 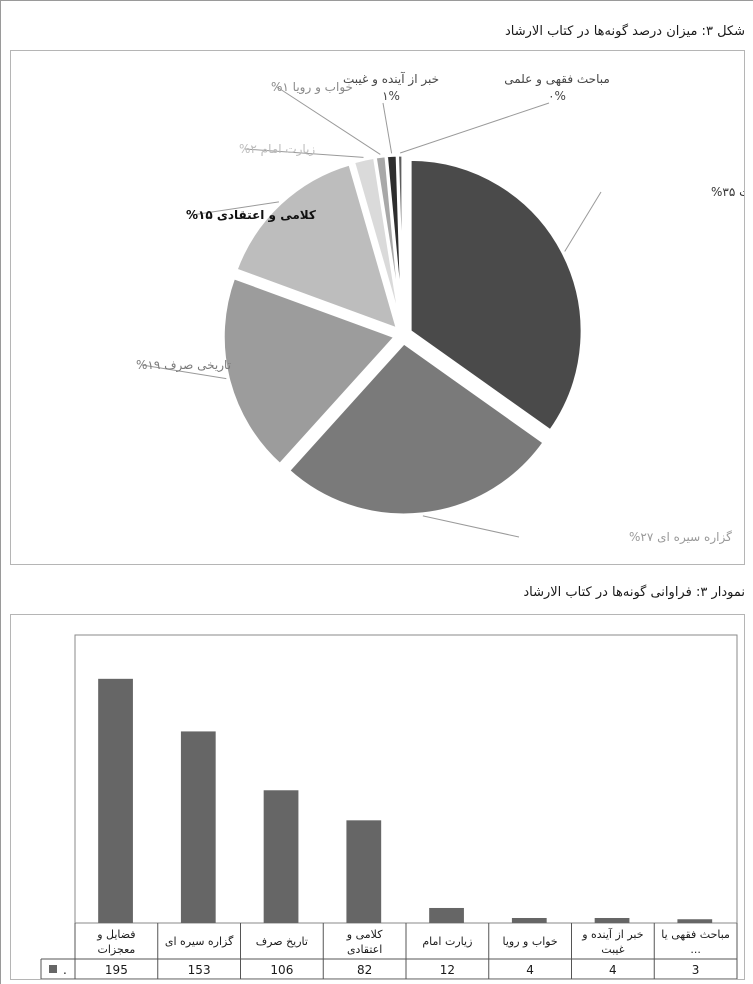 I want to click on pie-slice-label: کلامی و اعتقادی ۱۵%, so click(x=251, y=215).